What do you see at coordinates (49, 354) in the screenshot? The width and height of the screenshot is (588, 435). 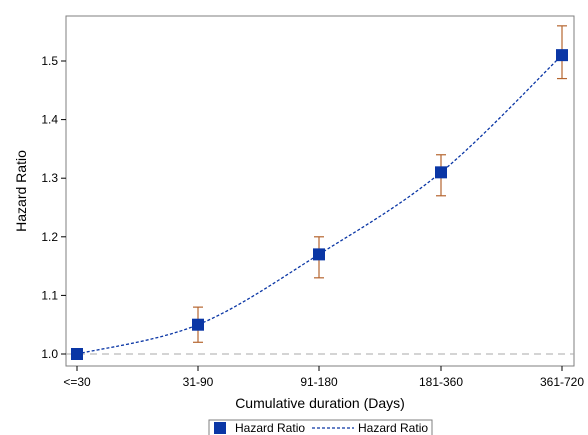 I see `y-tick-label: 1.0` at bounding box center [49, 354].